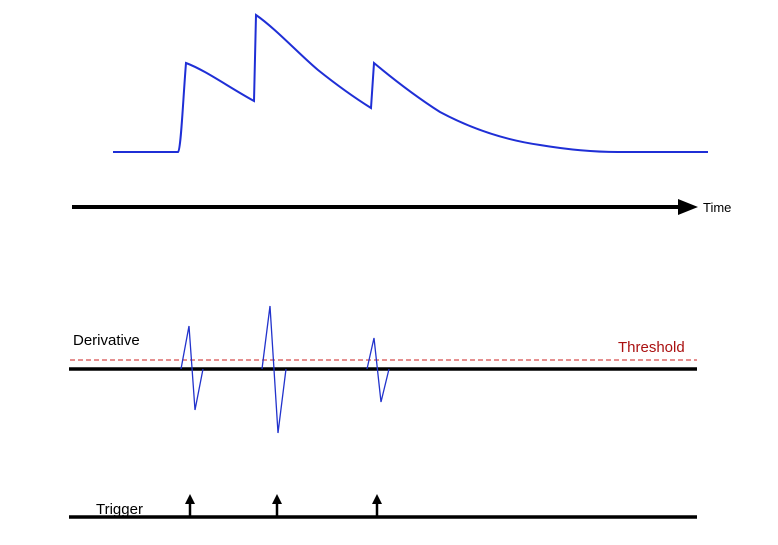 Image resolution: width=778 pixels, height=545 pixels. I want to click on derivative-label: Derivative, so click(106, 340).